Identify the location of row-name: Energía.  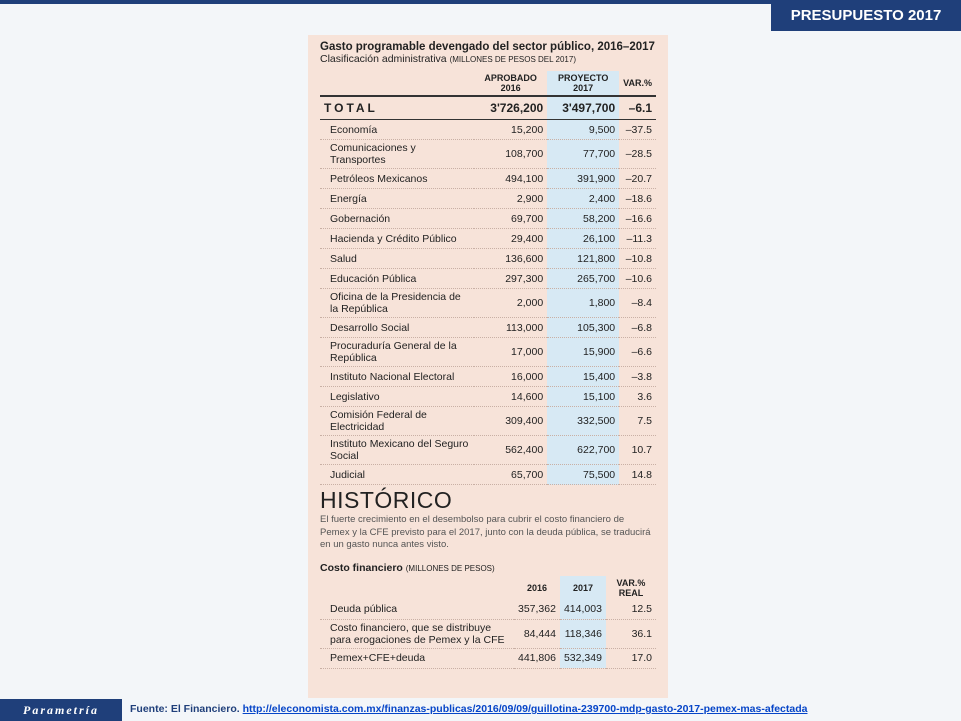
(397, 198).